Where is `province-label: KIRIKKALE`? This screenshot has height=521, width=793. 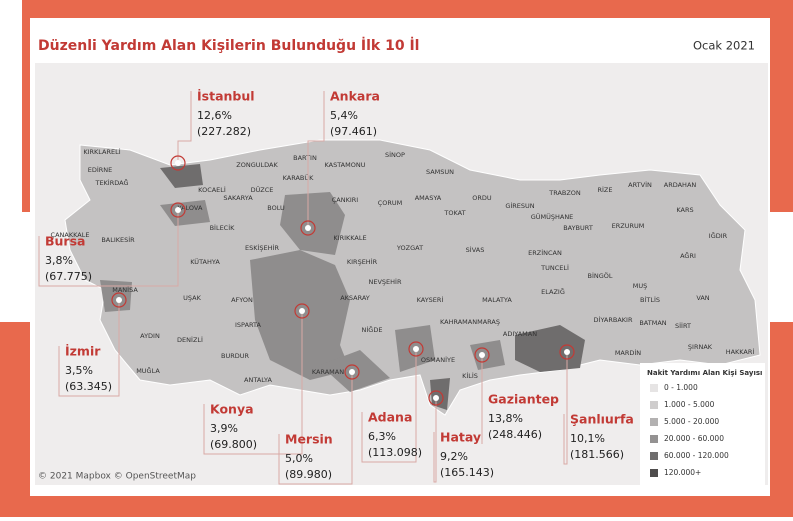 province-label: KIRIKKALE is located at coordinates (349, 238).